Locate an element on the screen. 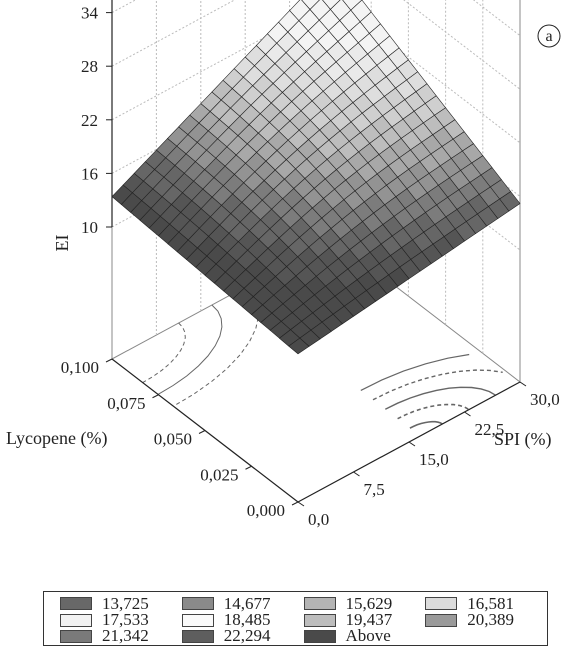 The height and width of the screenshot is (659, 585). lycopene-tick-label: 0,075 is located at coordinates (126, 403).